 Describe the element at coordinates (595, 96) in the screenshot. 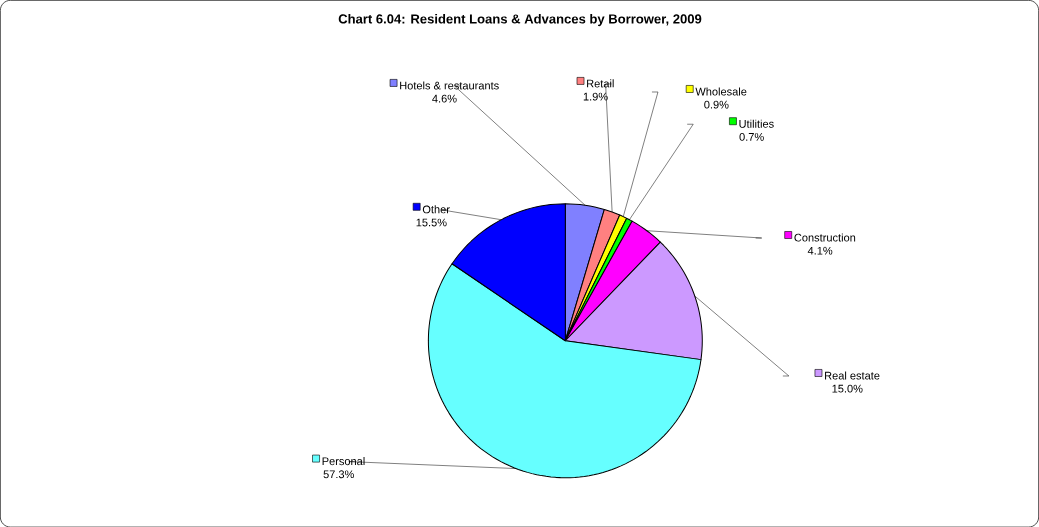

I see `data-label: 1.9%` at that location.